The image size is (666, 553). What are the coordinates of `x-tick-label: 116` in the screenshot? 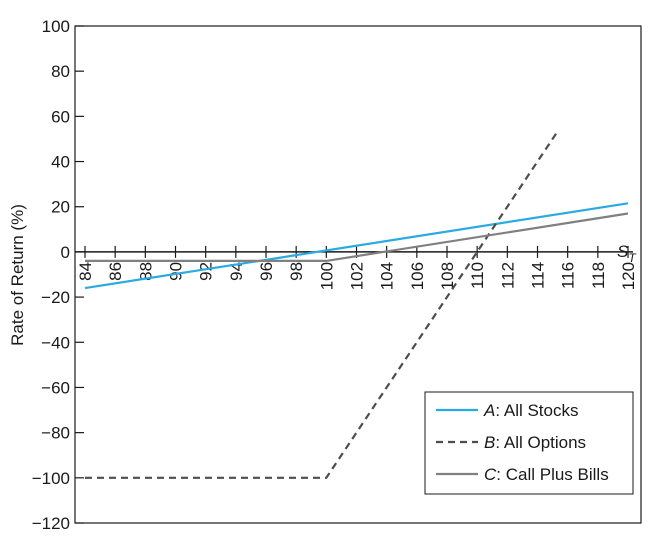 It's located at (568, 275).